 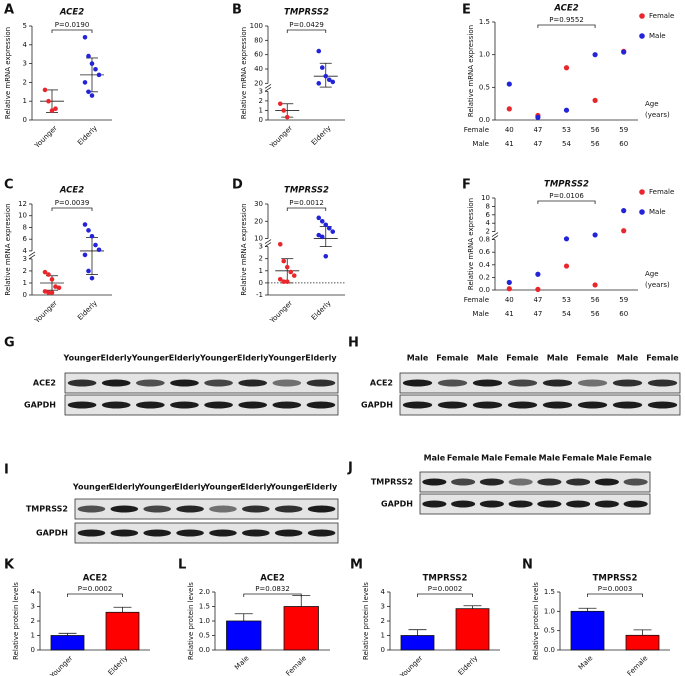 I want to click on table-row-label: Male, so click(x=480, y=314).